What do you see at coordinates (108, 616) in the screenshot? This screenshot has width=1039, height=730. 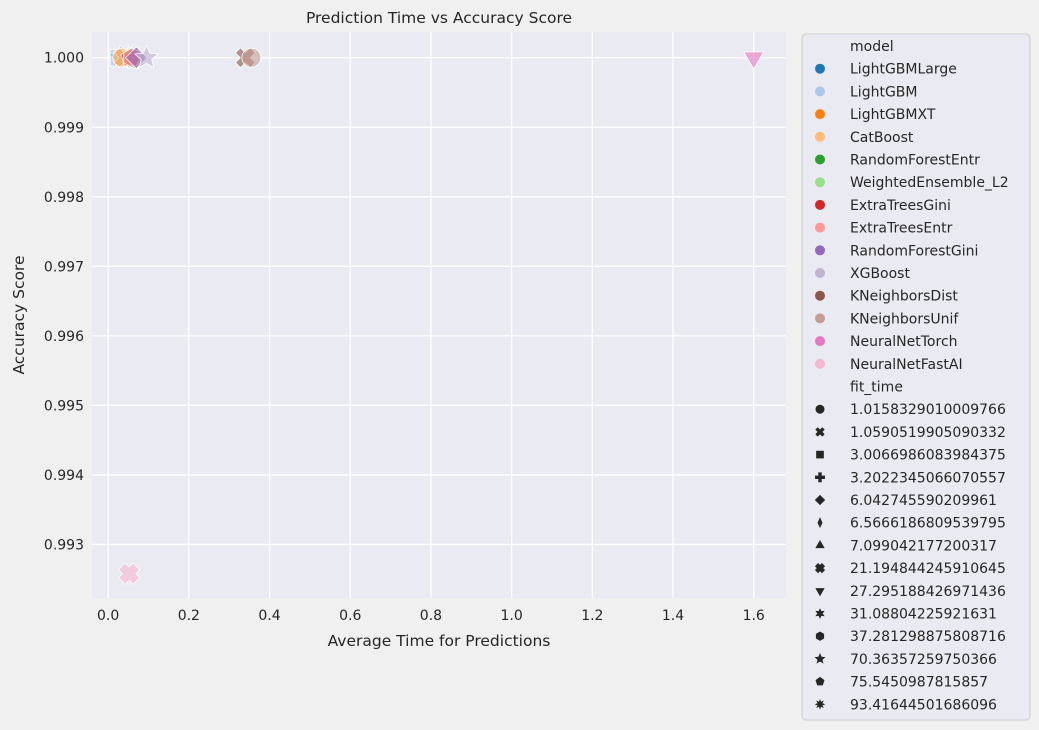 I see `x-tick-label: 0.0` at bounding box center [108, 616].